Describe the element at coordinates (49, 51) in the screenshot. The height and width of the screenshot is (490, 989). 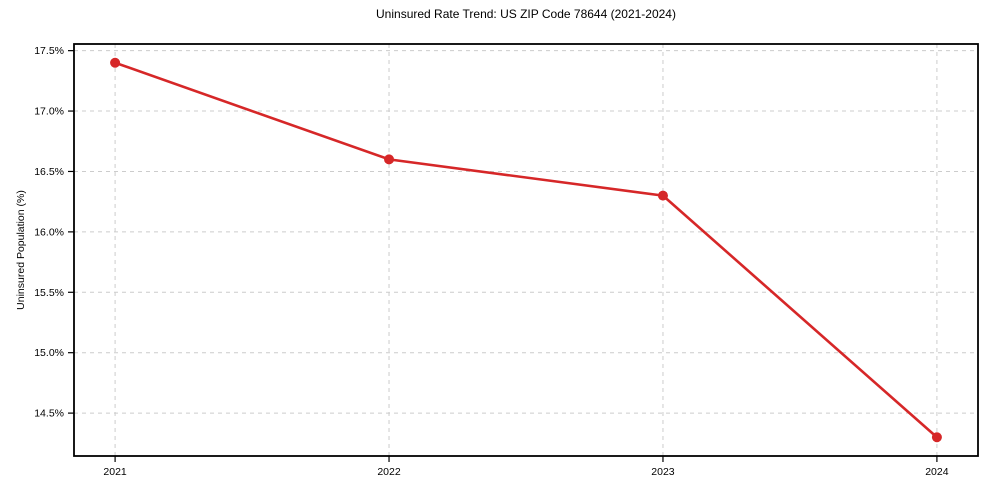
I see `y-tick-label: 17.5%` at that location.